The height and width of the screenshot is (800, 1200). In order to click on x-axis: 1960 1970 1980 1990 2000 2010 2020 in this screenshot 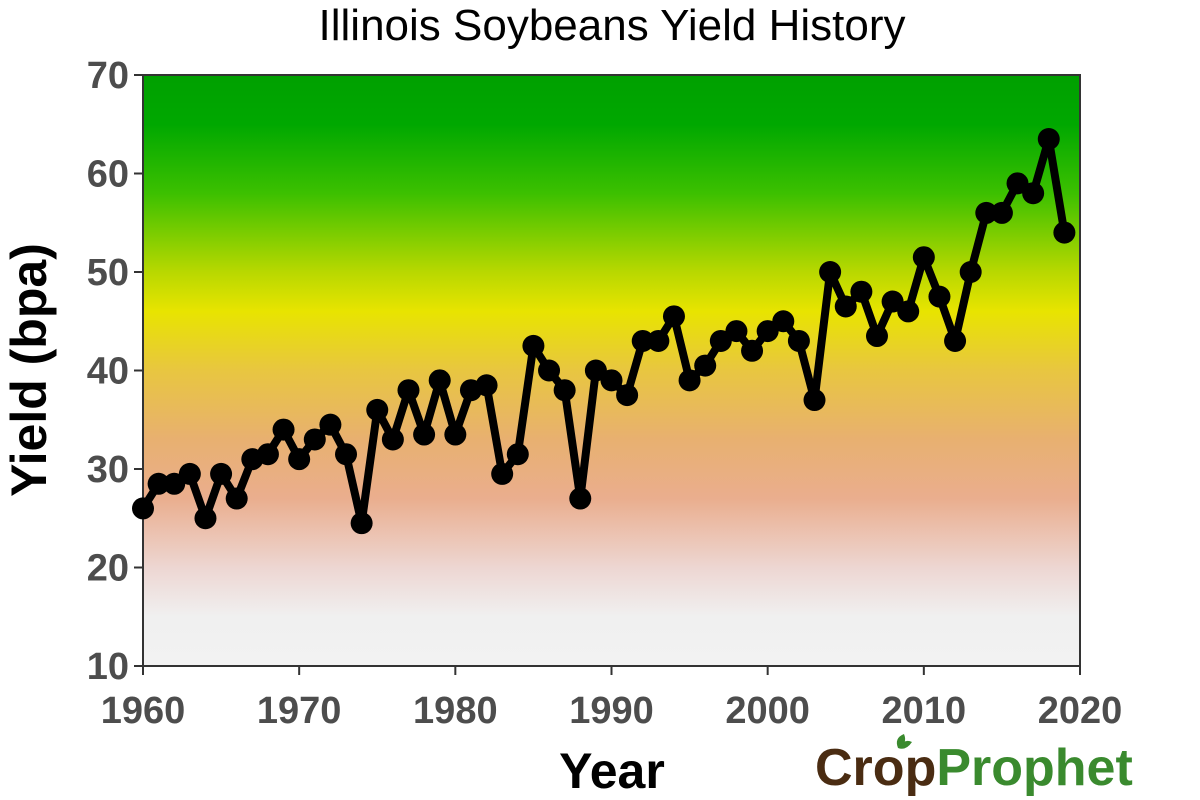, I will do `click(612, 699)`.